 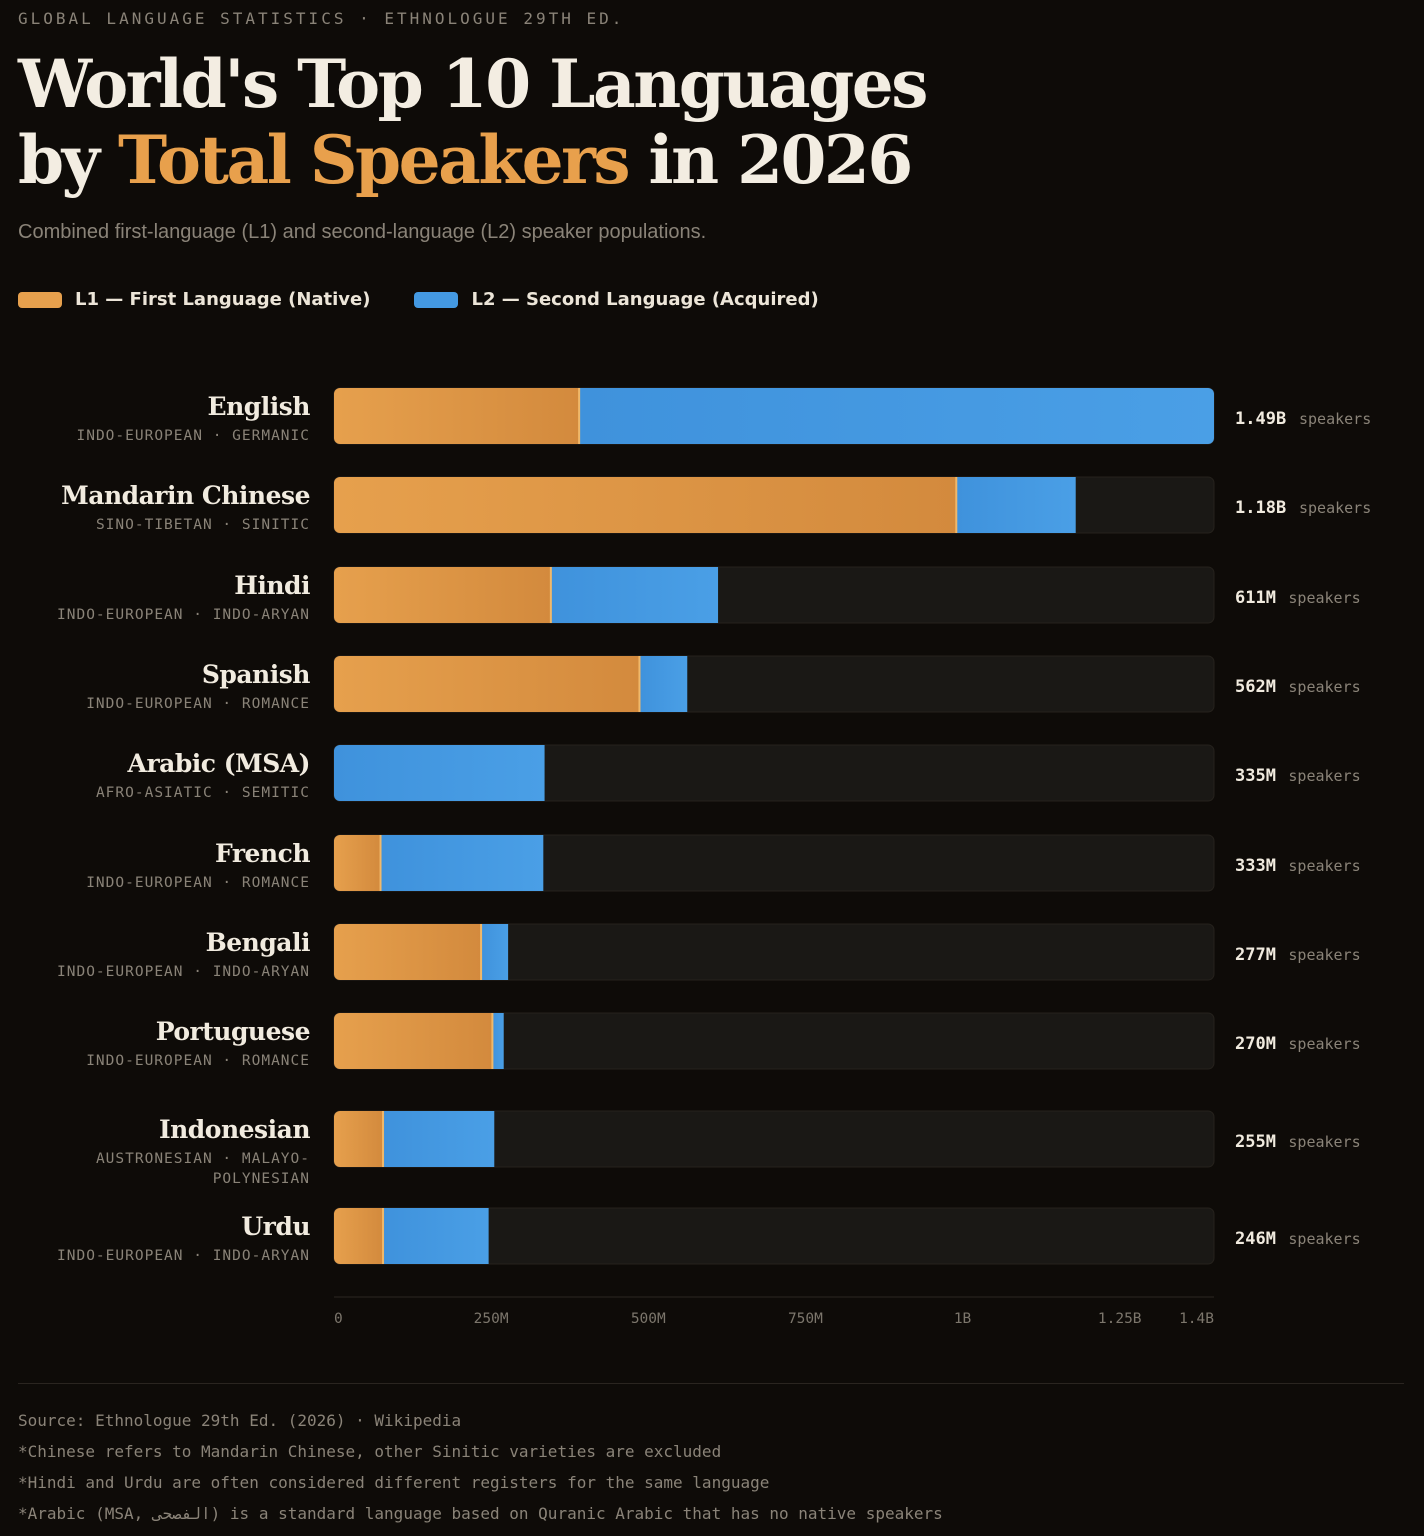 I want to click on title-line-2-post: in 2026, so click(x=771, y=160).